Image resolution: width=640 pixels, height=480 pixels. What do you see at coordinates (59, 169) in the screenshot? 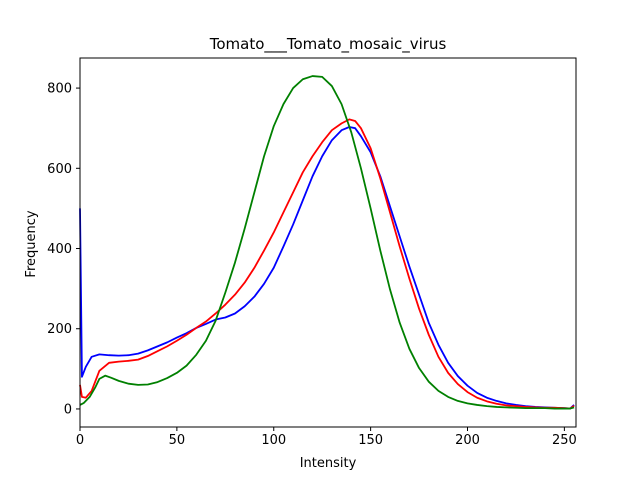
I see `y-tick-label: 600` at bounding box center [59, 169].